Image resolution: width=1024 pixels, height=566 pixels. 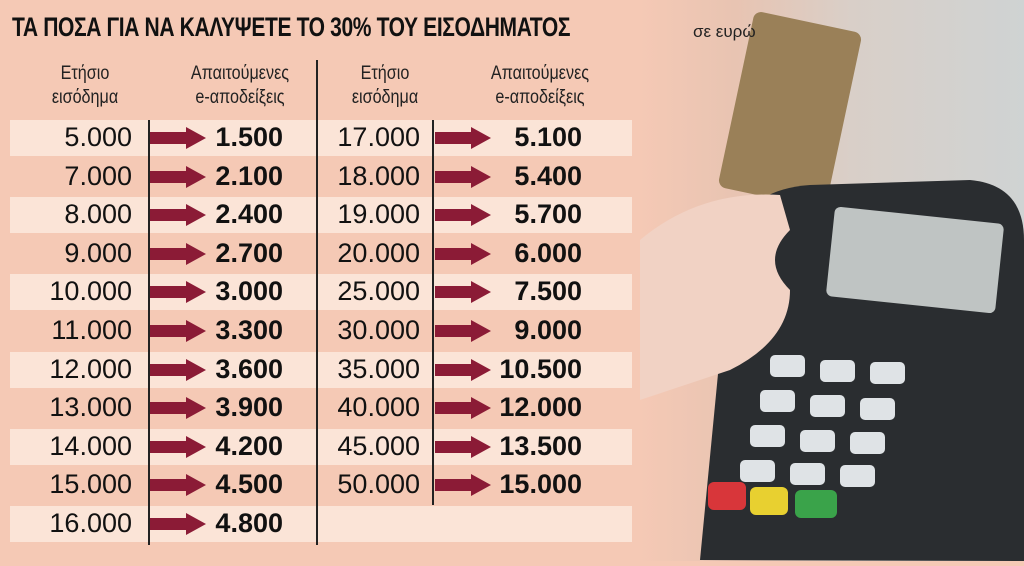 What do you see at coordinates (378, 137) in the screenshot?
I see `income-value: 17.000` at bounding box center [378, 137].